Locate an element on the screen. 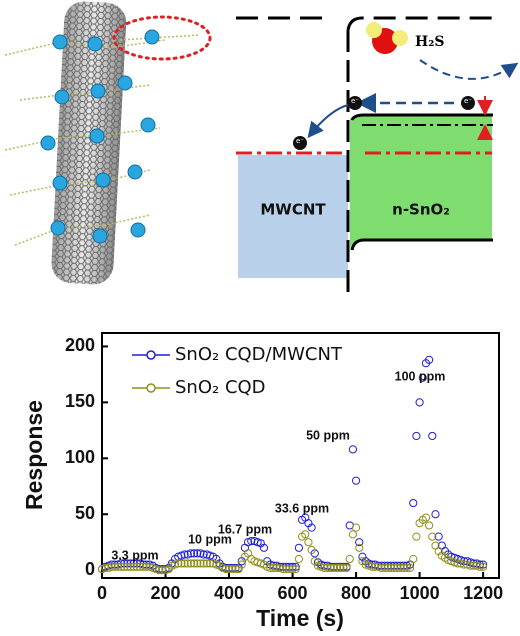 The width and height of the screenshot is (520, 636). annotation: 100 ppm is located at coordinates (420, 376).